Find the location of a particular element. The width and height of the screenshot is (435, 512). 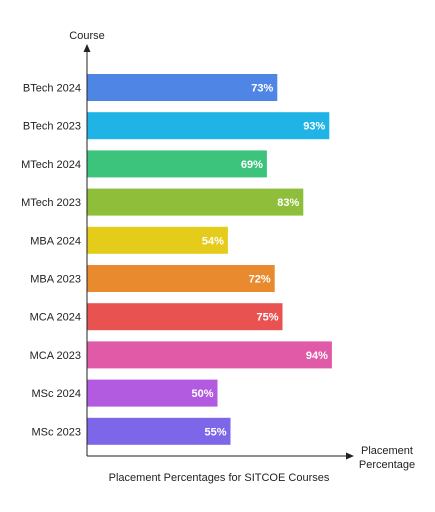

data-label: 73% is located at coordinates (262, 89).